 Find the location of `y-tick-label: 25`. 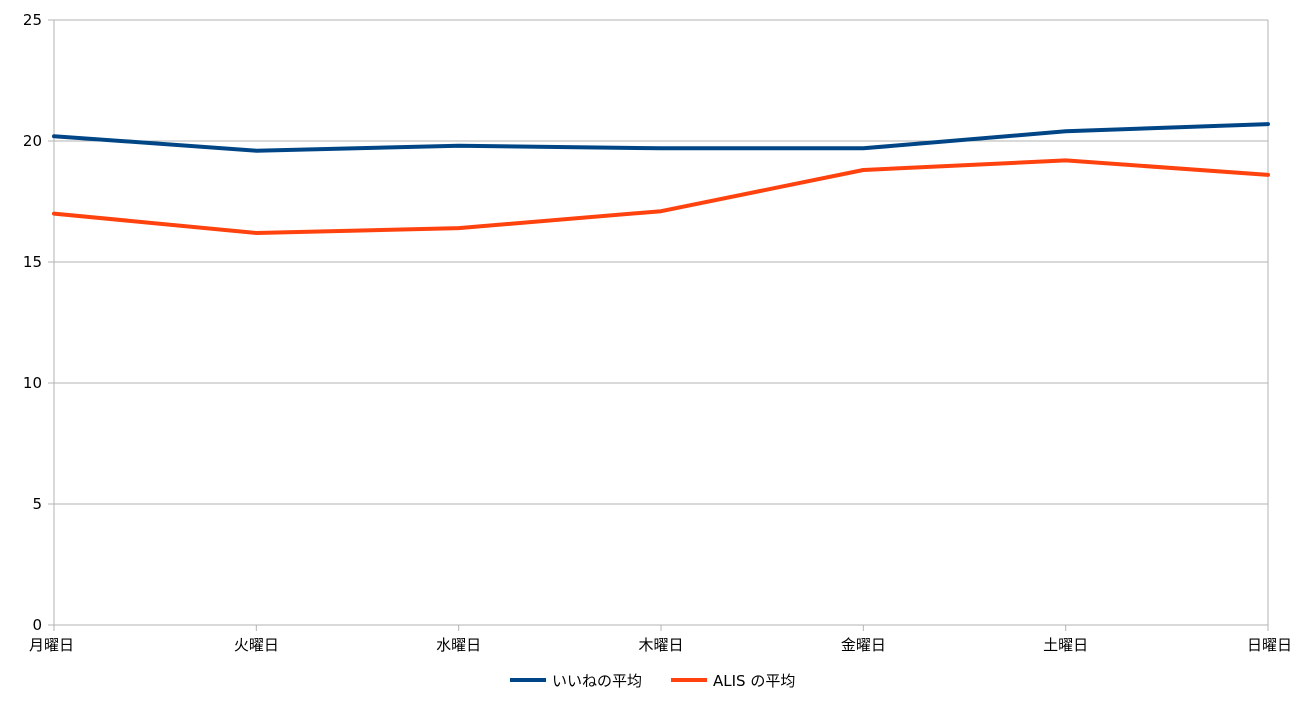

y-tick-label: 25 is located at coordinates (32, 20).